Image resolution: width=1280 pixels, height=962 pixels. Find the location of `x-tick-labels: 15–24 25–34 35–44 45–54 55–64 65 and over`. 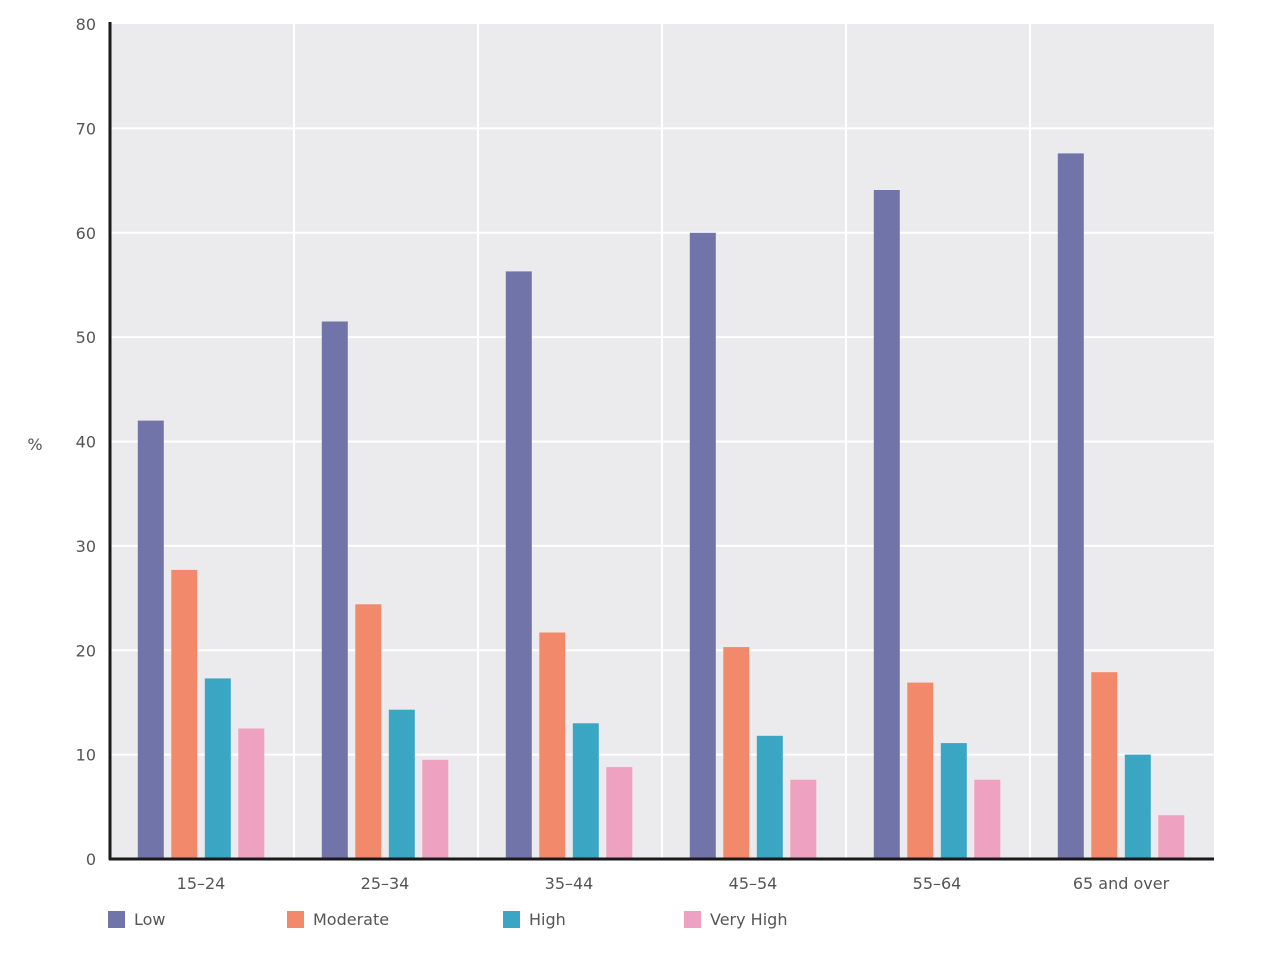

x-tick-labels: 15–24 25–34 35–44 45–54 55–64 65 and over is located at coordinates (673, 883).